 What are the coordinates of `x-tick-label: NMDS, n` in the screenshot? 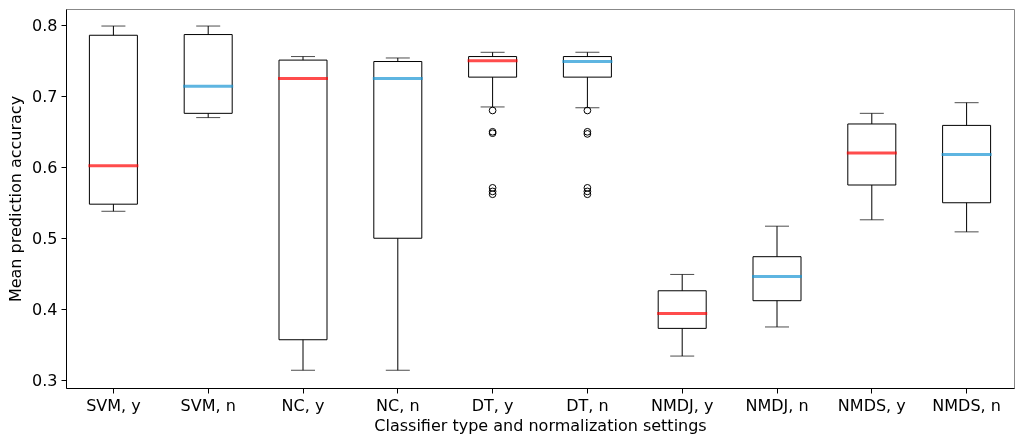 It's located at (966, 405).